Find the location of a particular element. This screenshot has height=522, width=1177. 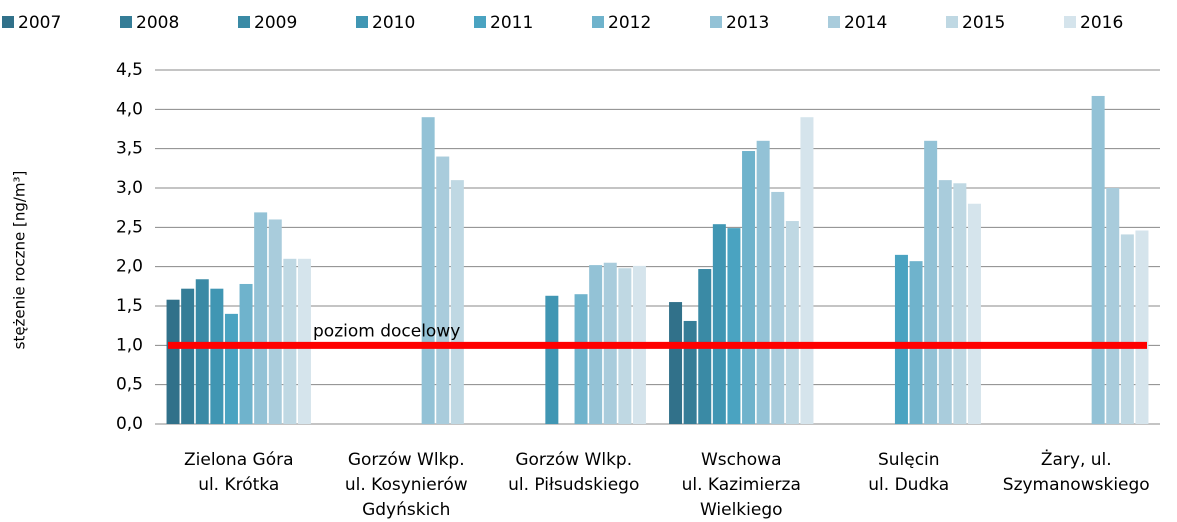

x-tick-label: ul. Kazimierza is located at coordinates (741, 485).